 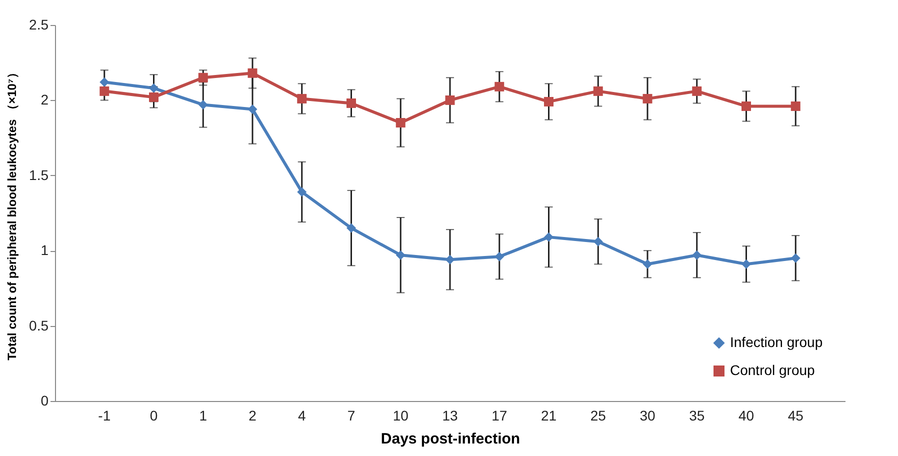 I want to click on legend-label: Control group, so click(x=773, y=370).